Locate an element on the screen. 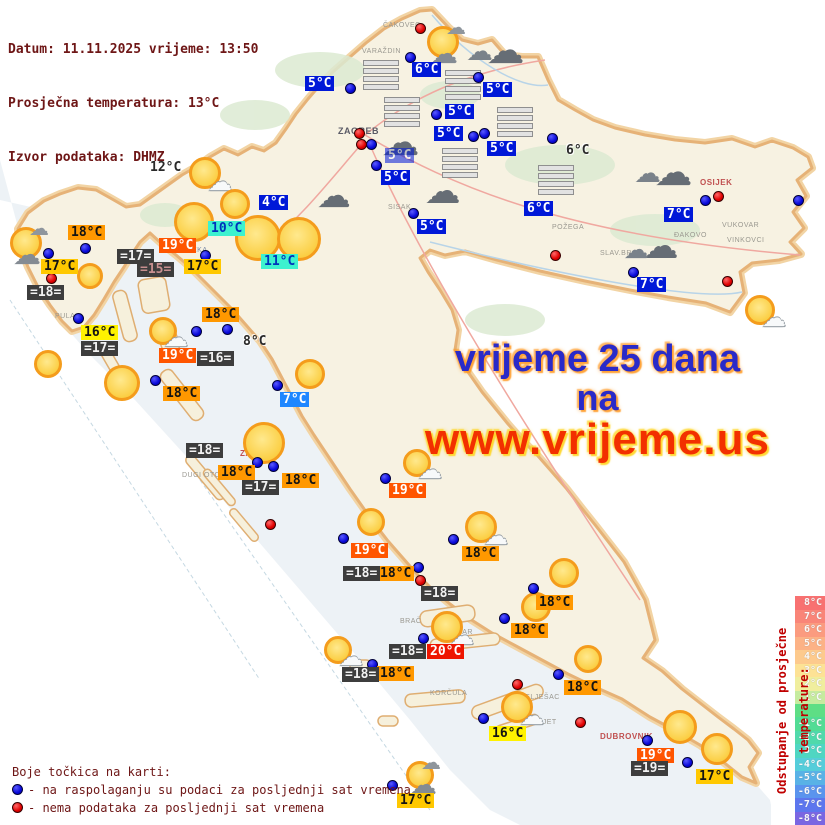  scale-step: -7°C is located at coordinates (810, 805).